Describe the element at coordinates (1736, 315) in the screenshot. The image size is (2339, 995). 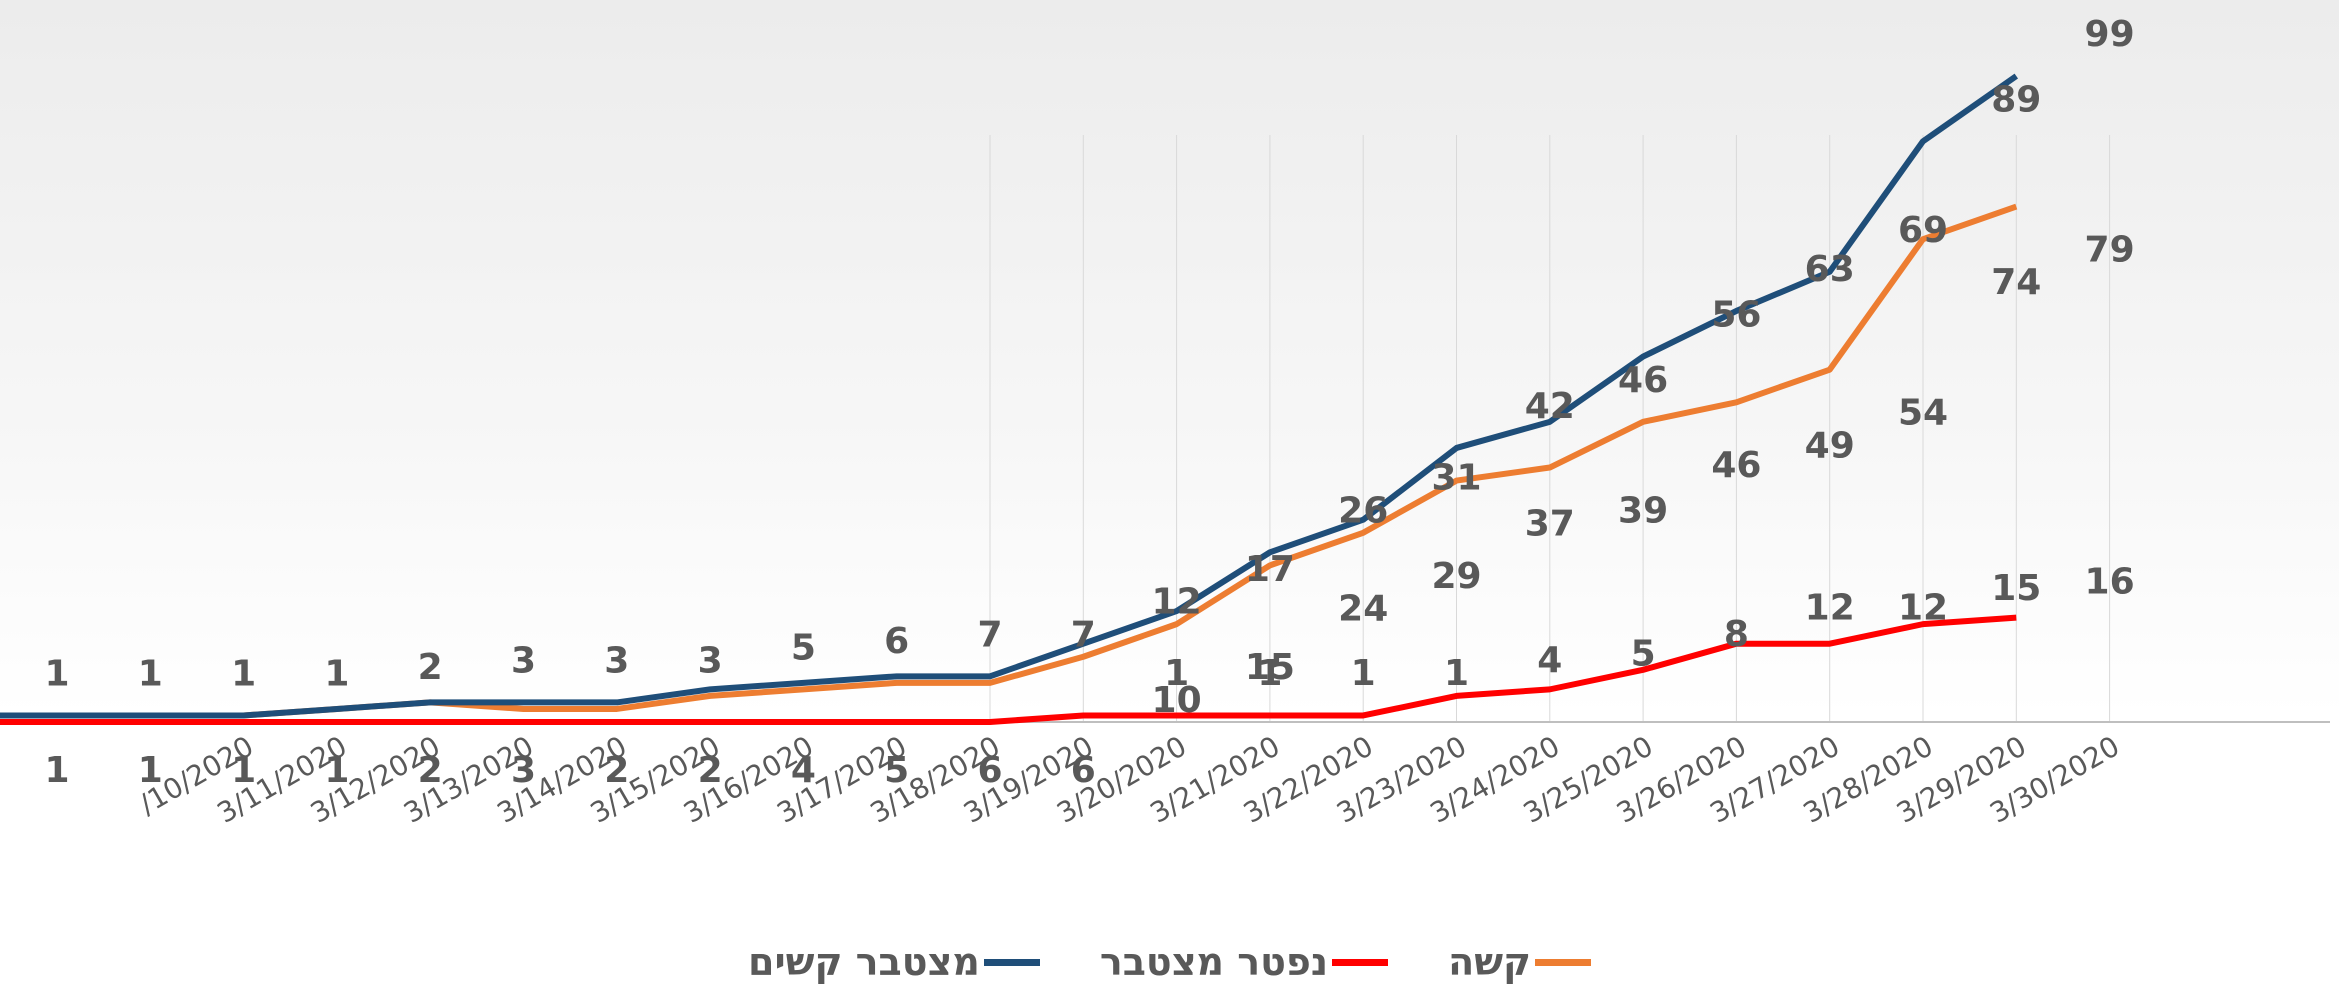
I see `data-label: 56` at that location.